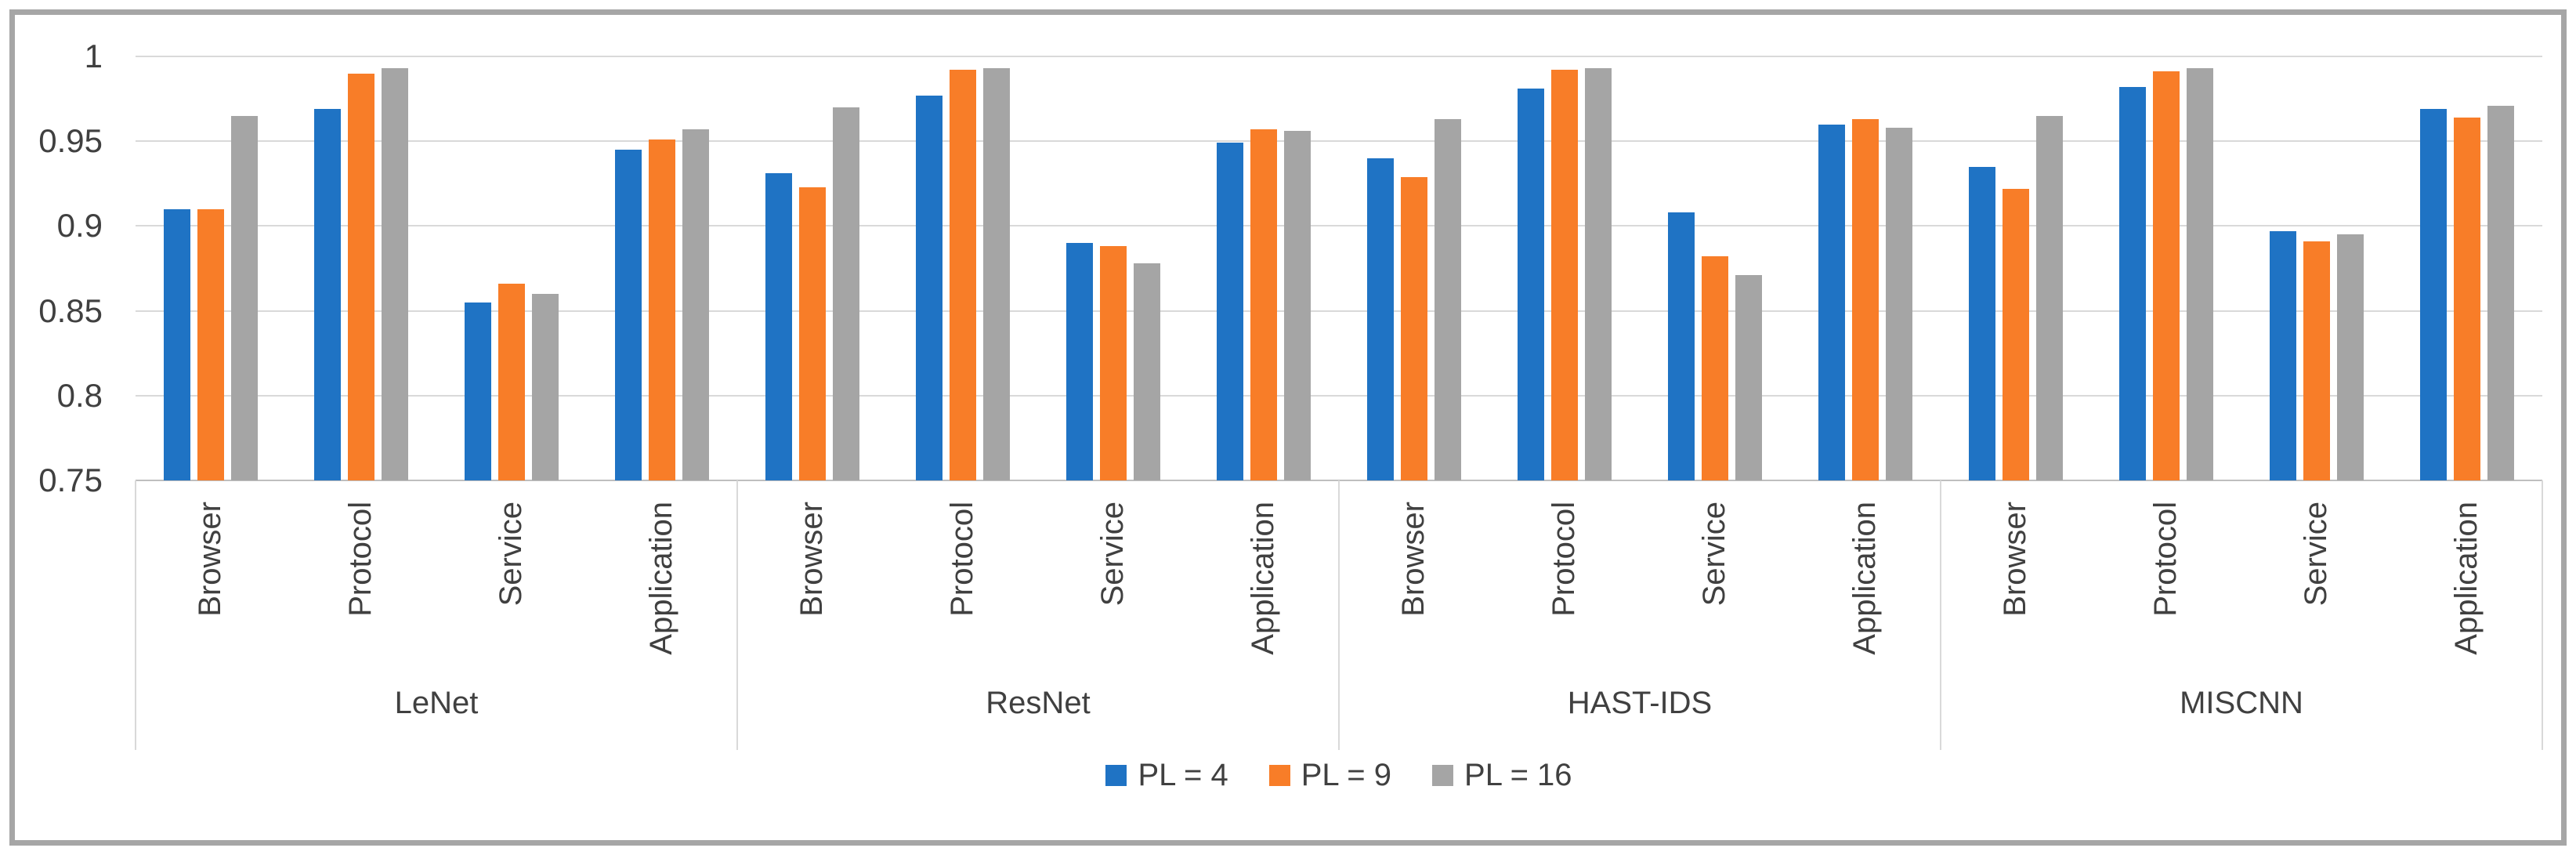  What do you see at coordinates (1114, 363) in the screenshot?
I see `bar-resnet-service-pl9` at bounding box center [1114, 363].